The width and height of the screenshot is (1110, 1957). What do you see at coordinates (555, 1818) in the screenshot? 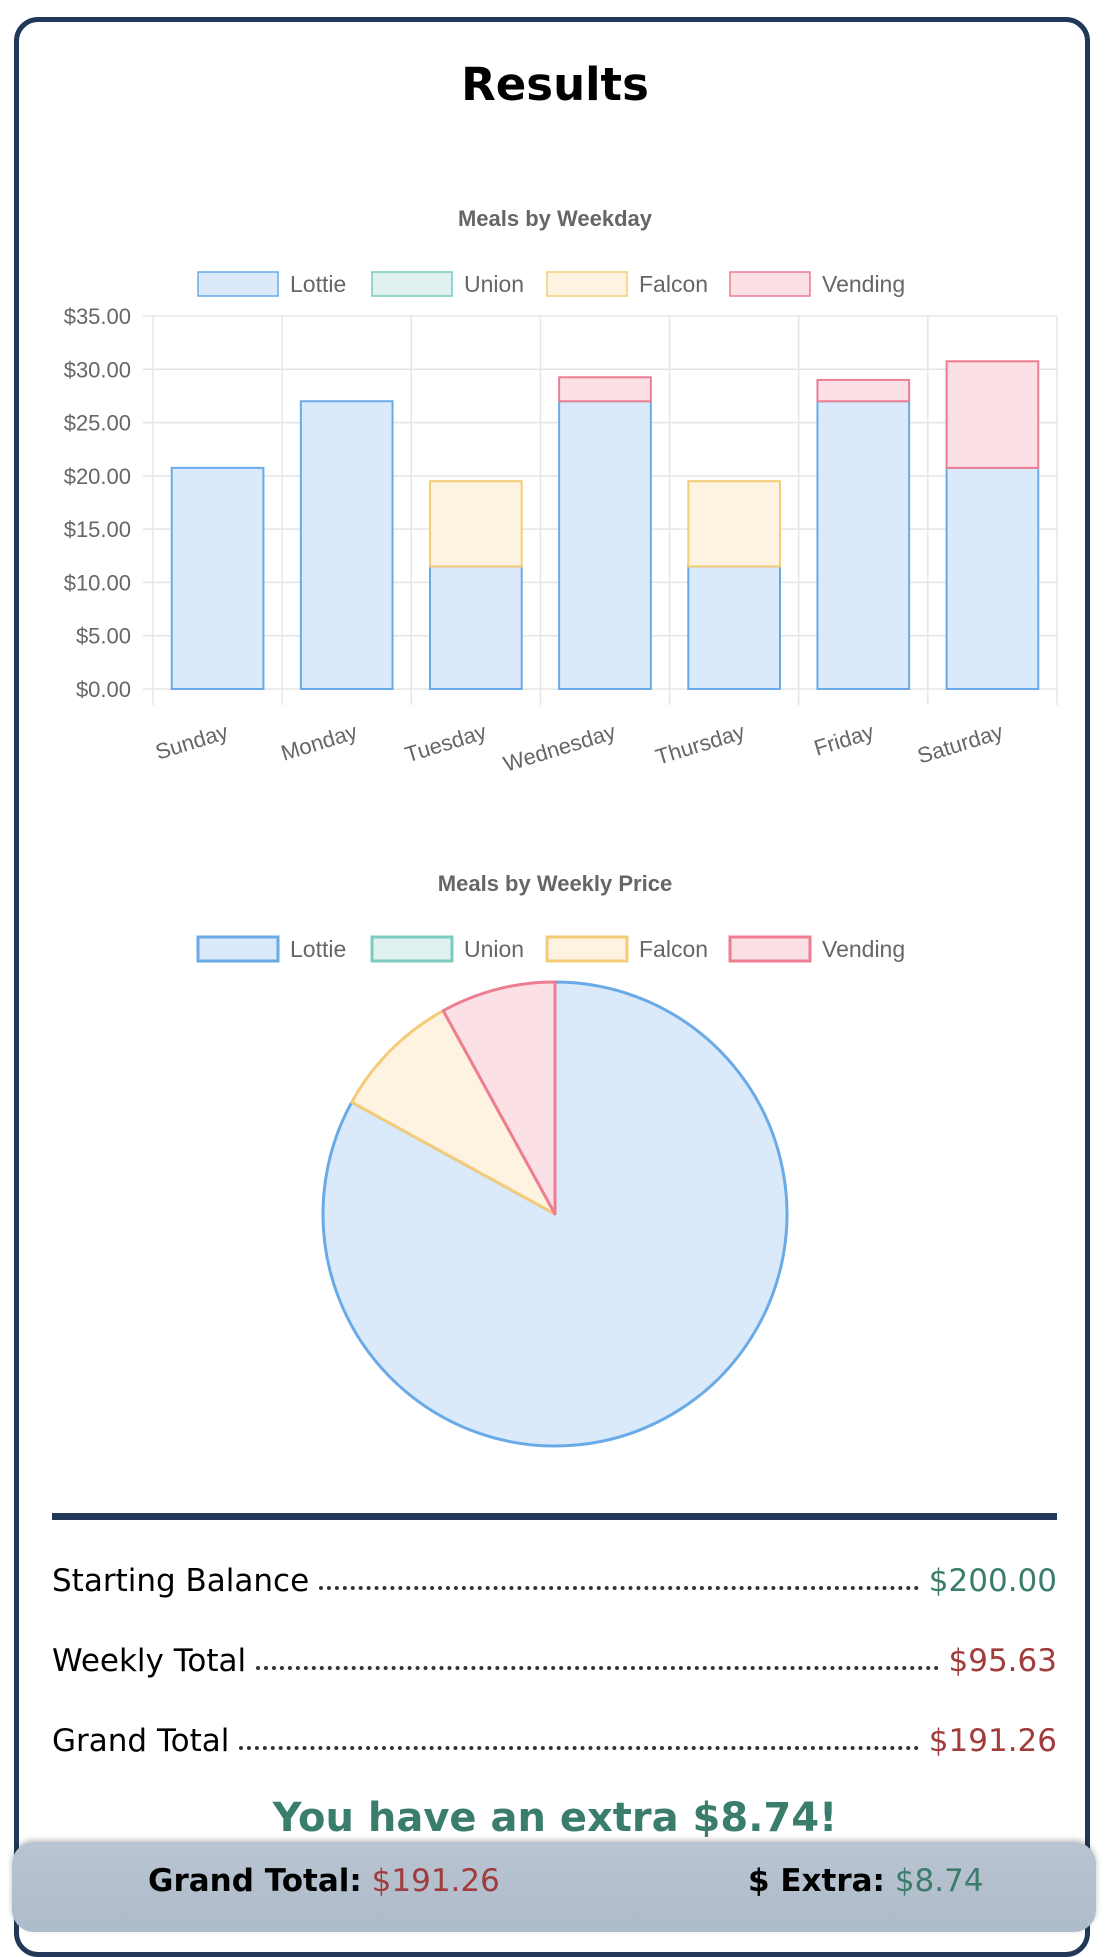
I see `extra-message: You have an extra $8.74!` at bounding box center [555, 1818].